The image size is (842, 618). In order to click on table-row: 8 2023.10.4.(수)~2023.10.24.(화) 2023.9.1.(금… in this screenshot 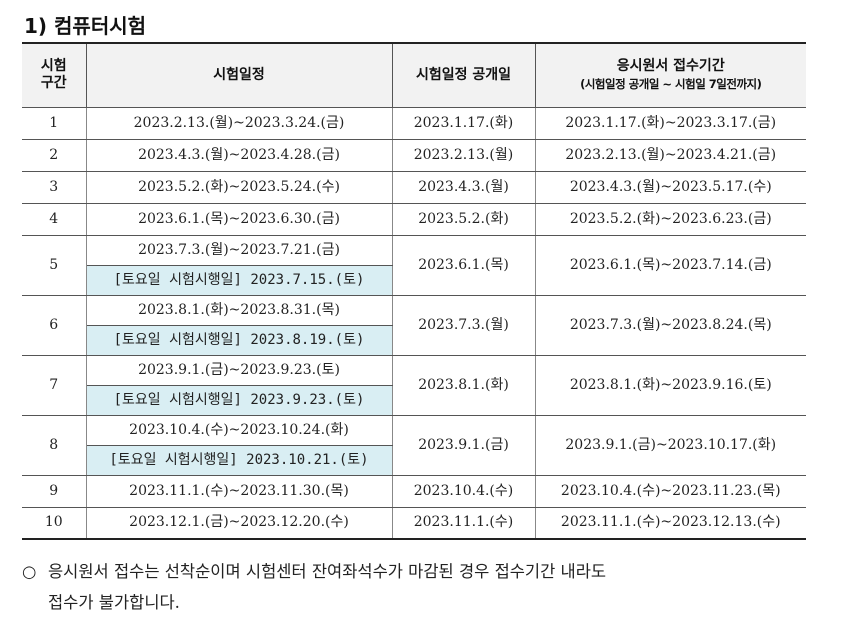, I will do `click(414, 445)`.